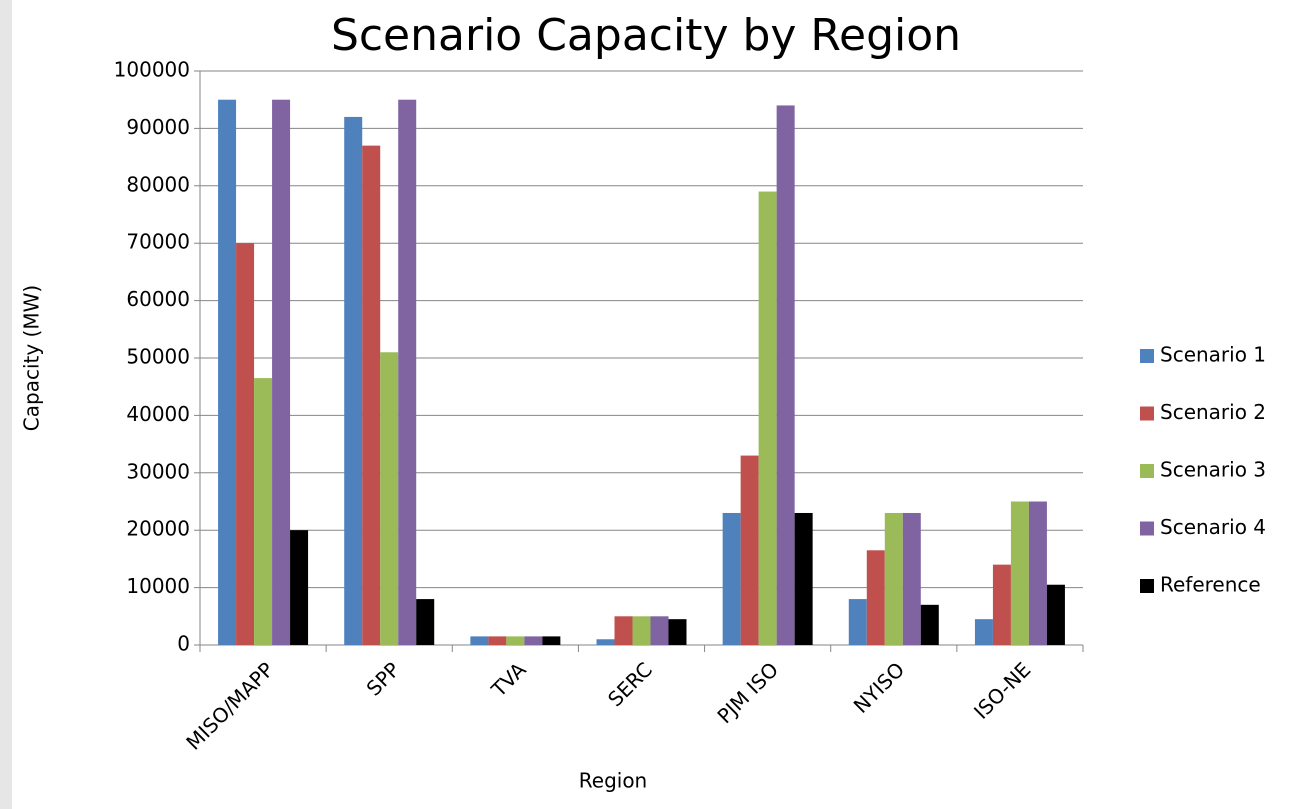 This screenshot has height=809, width=1298. Describe the element at coordinates (508, 679) in the screenshot. I see `x-tick-label: TVA` at that location.